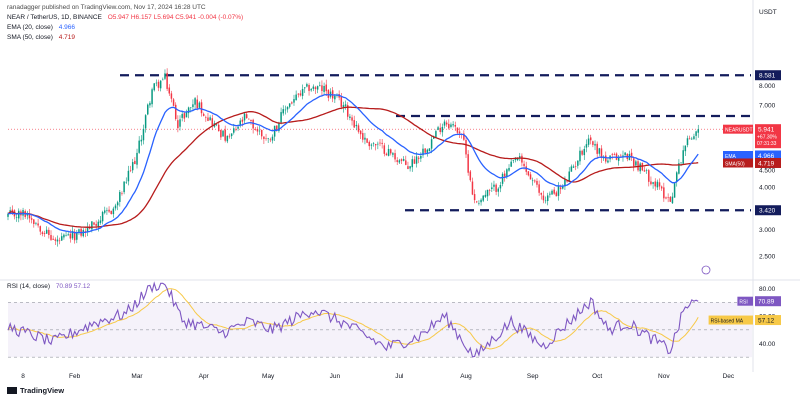 The width and height of the screenshot is (800, 400). I want to click on event-marker-icon, so click(706, 270).